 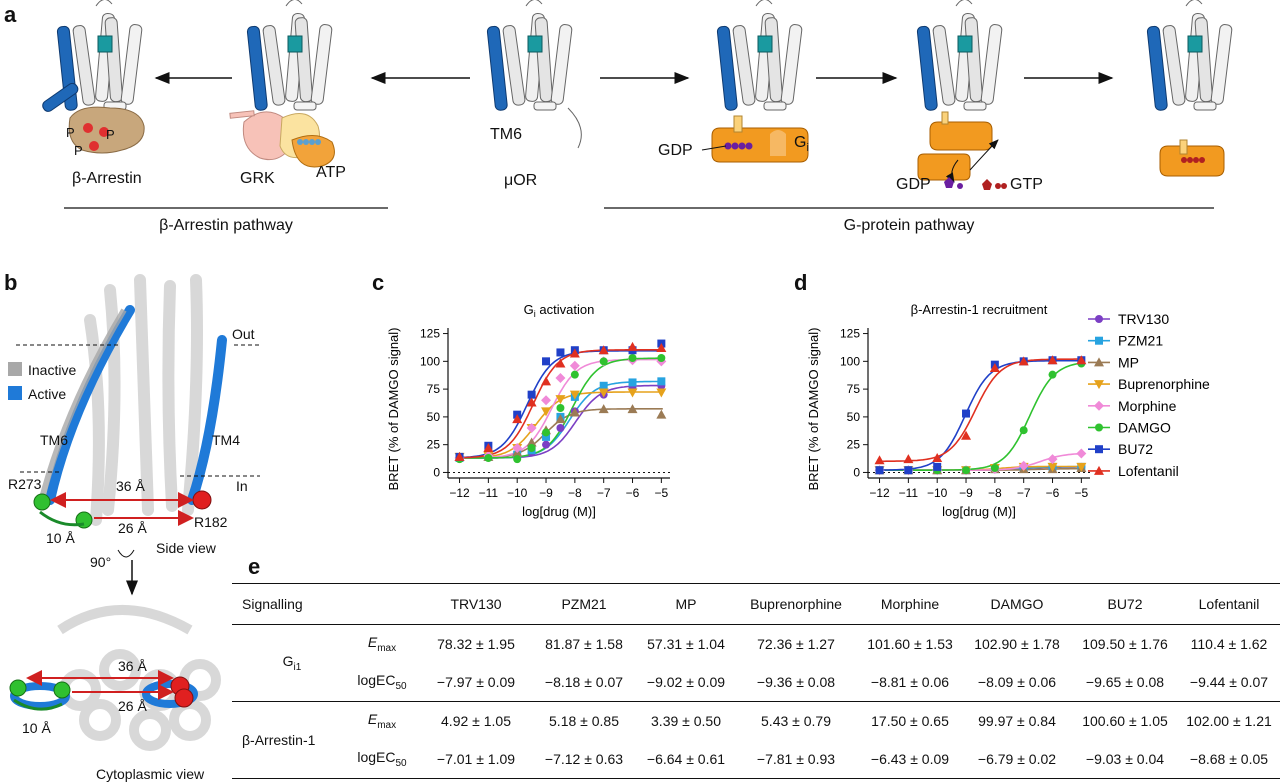 What do you see at coordinates (257, 178) in the screenshot?
I see `grk-label: GRK` at bounding box center [257, 178].